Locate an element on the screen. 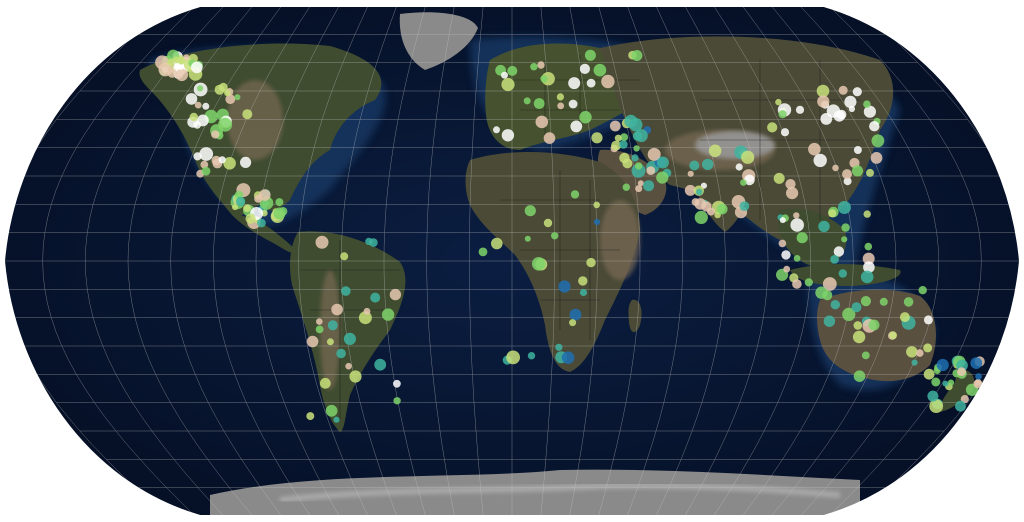 This screenshot has width=1024, height=522. india is located at coordinates (719, 195).